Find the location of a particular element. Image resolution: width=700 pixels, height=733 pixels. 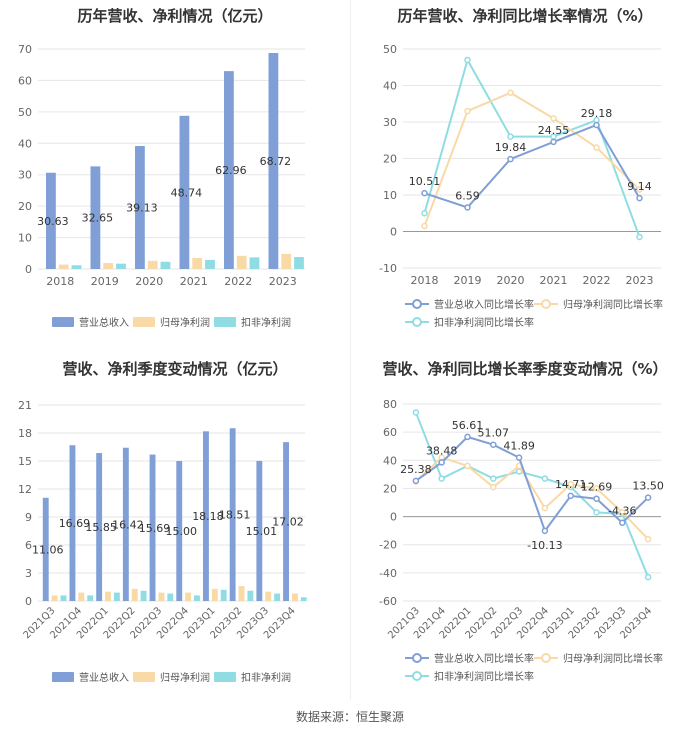

y-tick-label: 50 is located at coordinates (390, 49).